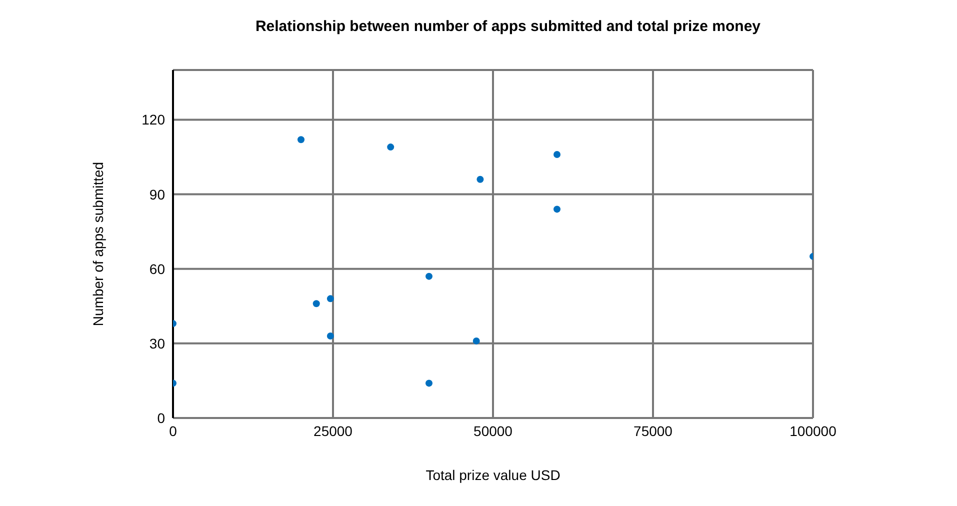 Image resolution: width=957 pixels, height=506 pixels. Describe the element at coordinates (98, 244) in the screenshot. I see `y-axis-title: Number of apps submitted` at that location.